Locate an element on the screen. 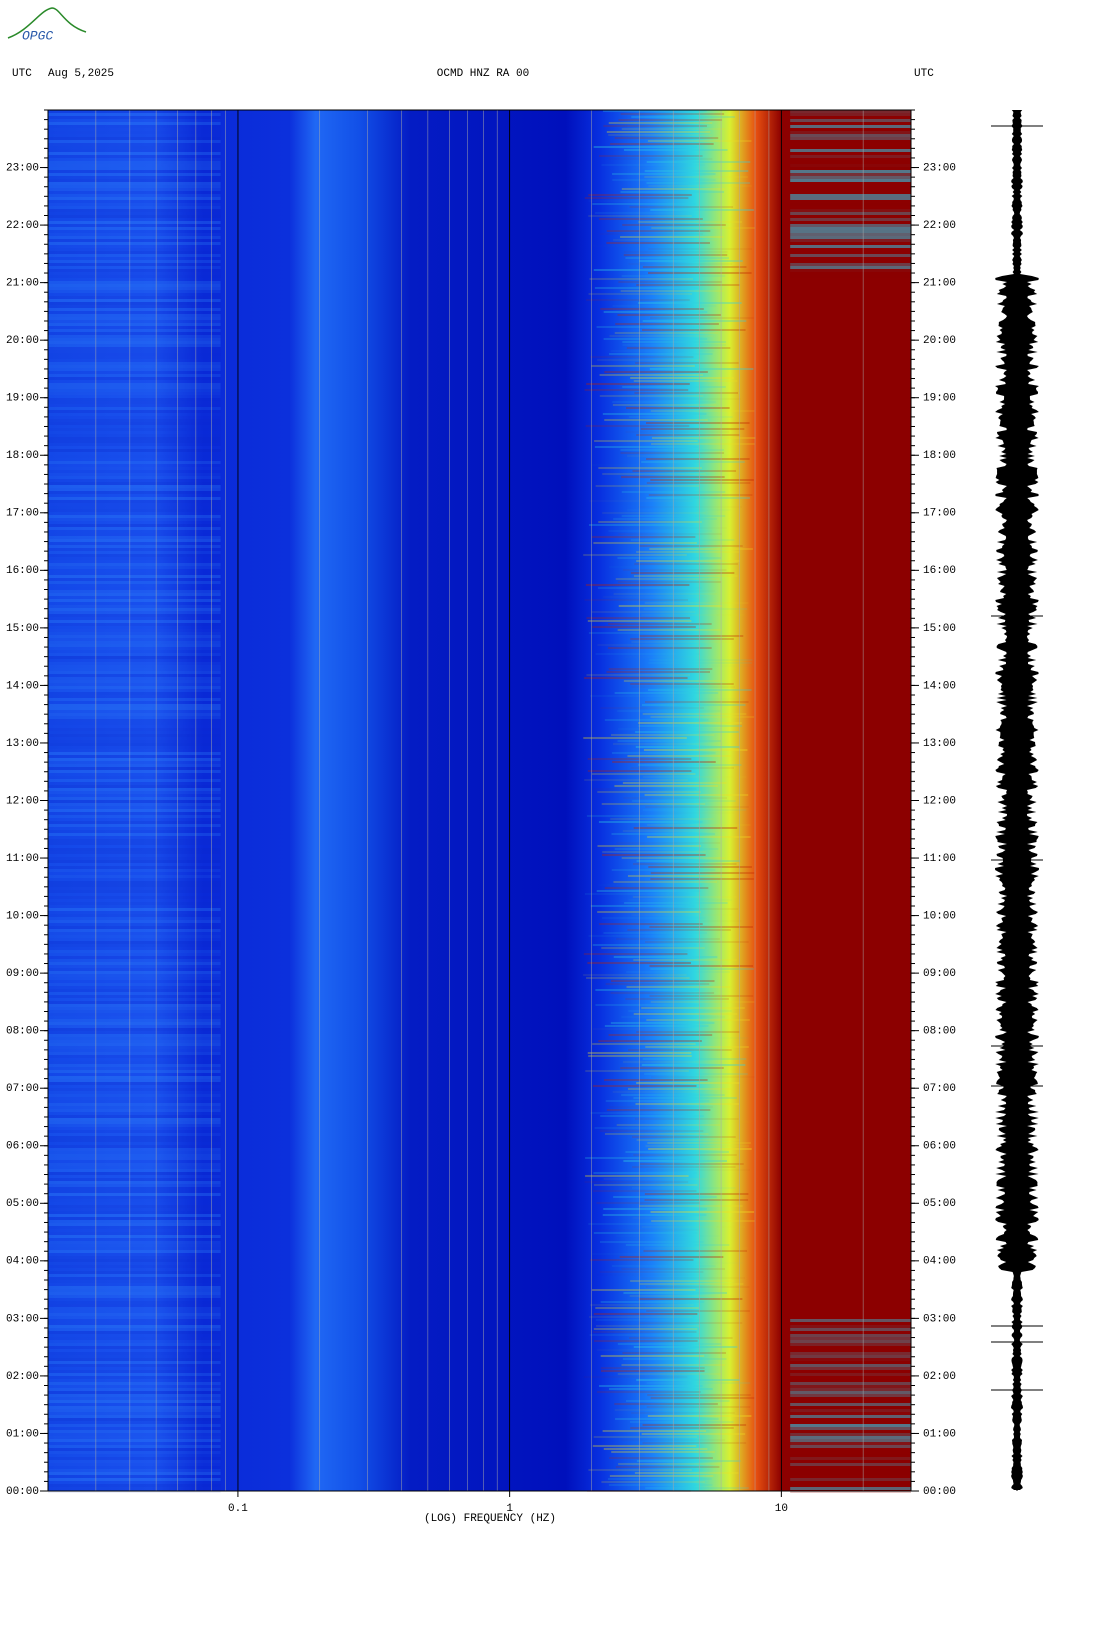 This screenshot has width=1102, height=1634. y-tick-label: 17:00 is located at coordinates (22, 514).